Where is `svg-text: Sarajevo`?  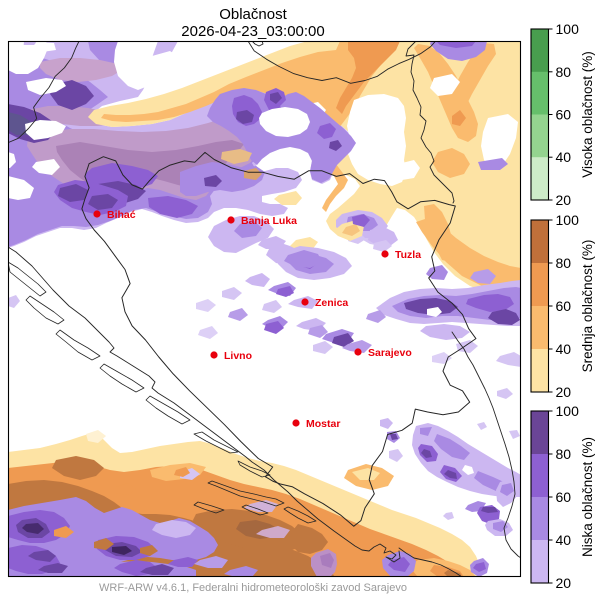
svg-text: Sarajevo is located at coordinates (390, 353).